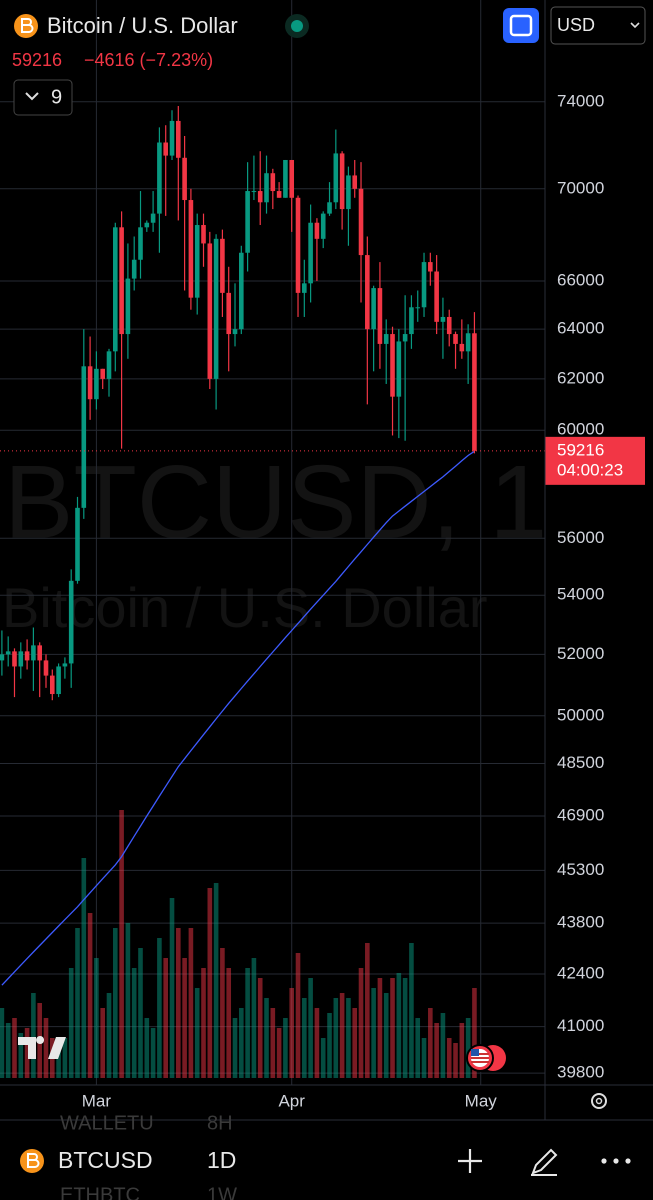 Image resolution: width=653 pixels, height=1200 pixels. I want to click on draw-button, so click(544, 1162).